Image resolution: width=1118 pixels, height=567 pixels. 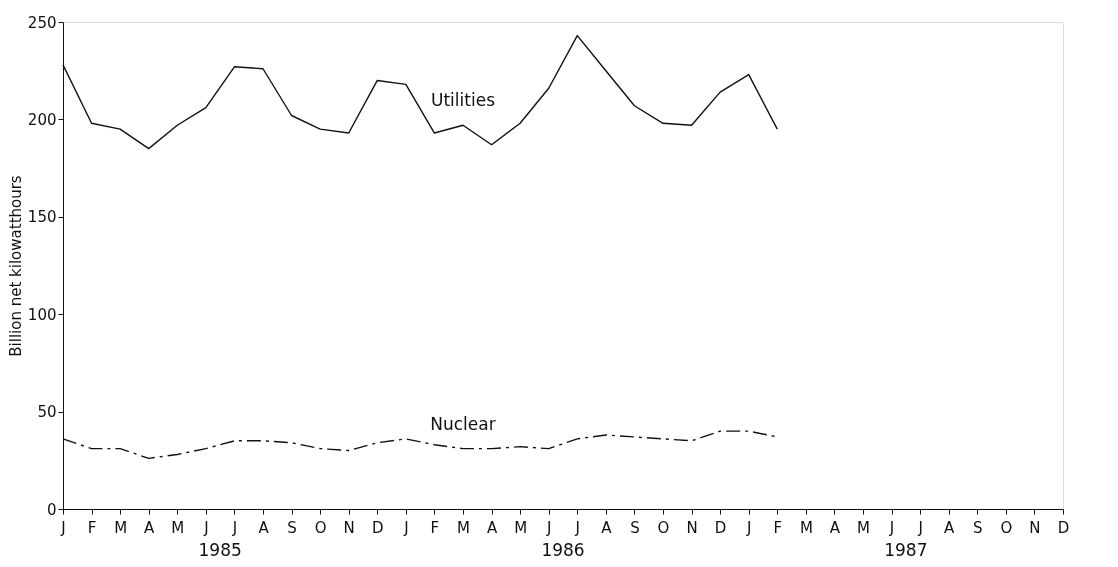 I want to click on series-label: Nuclear, so click(x=463, y=423).